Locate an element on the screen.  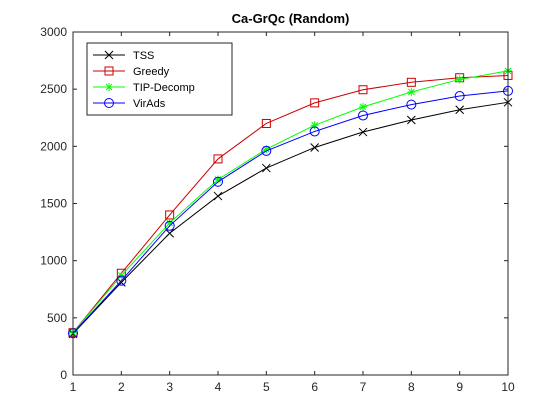
x-tick-label: 4 is located at coordinates (218, 387).